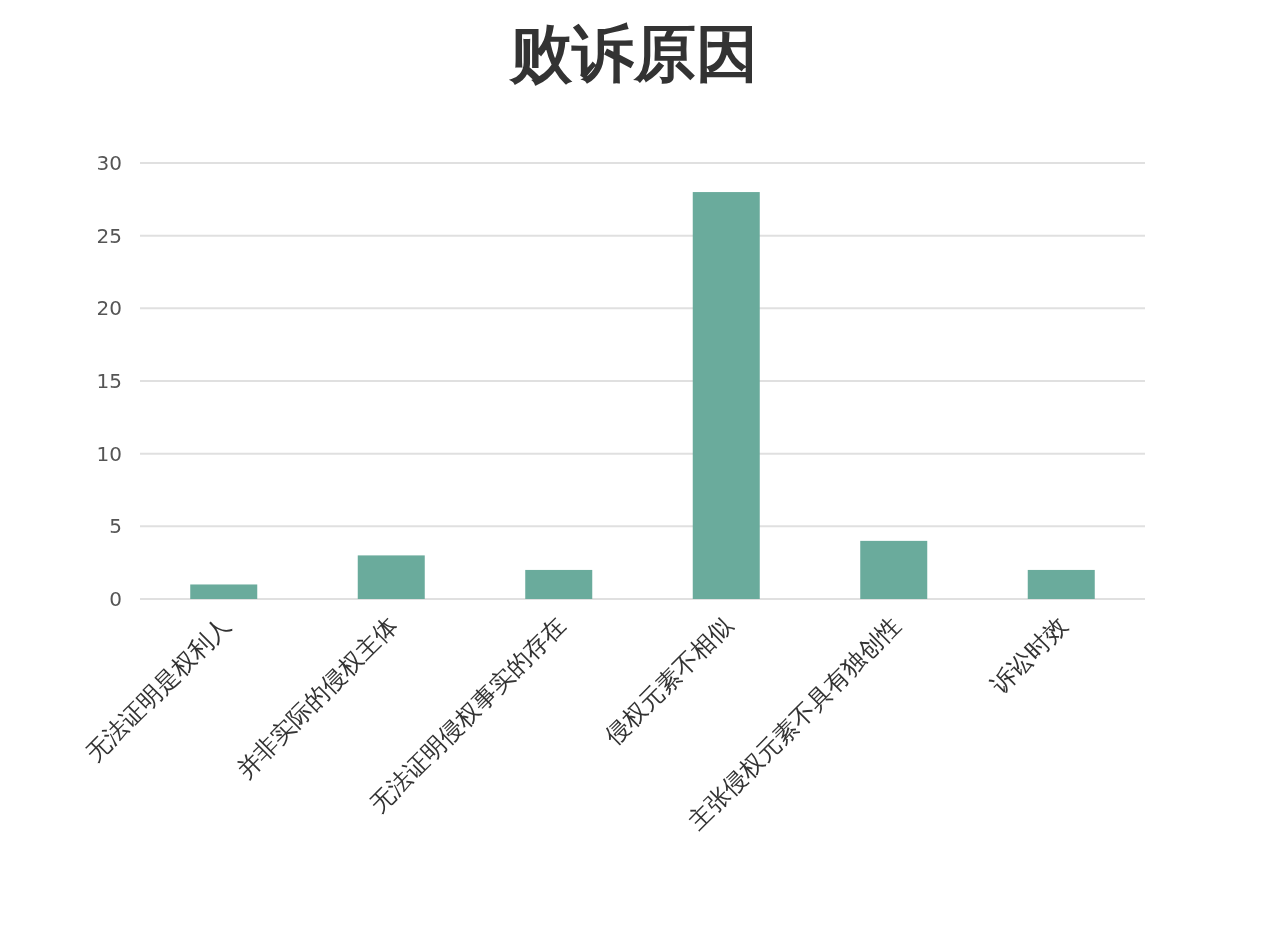  I want to click on y-tick-label: 0, so click(115, 599).